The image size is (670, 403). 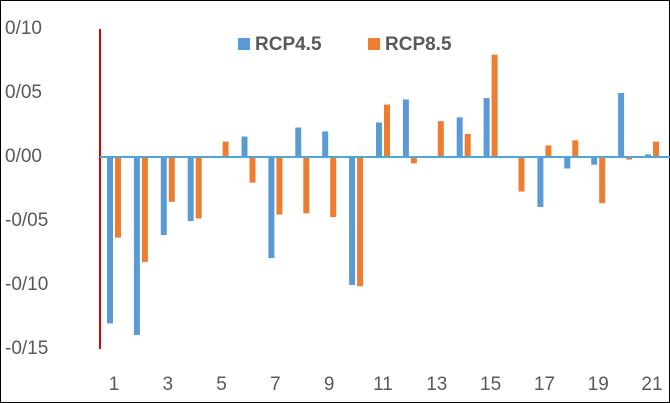 What do you see at coordinates (288, 44) in the screenshot?
I see `legend-label: RCP4.5` at bounding box center [288, 44].